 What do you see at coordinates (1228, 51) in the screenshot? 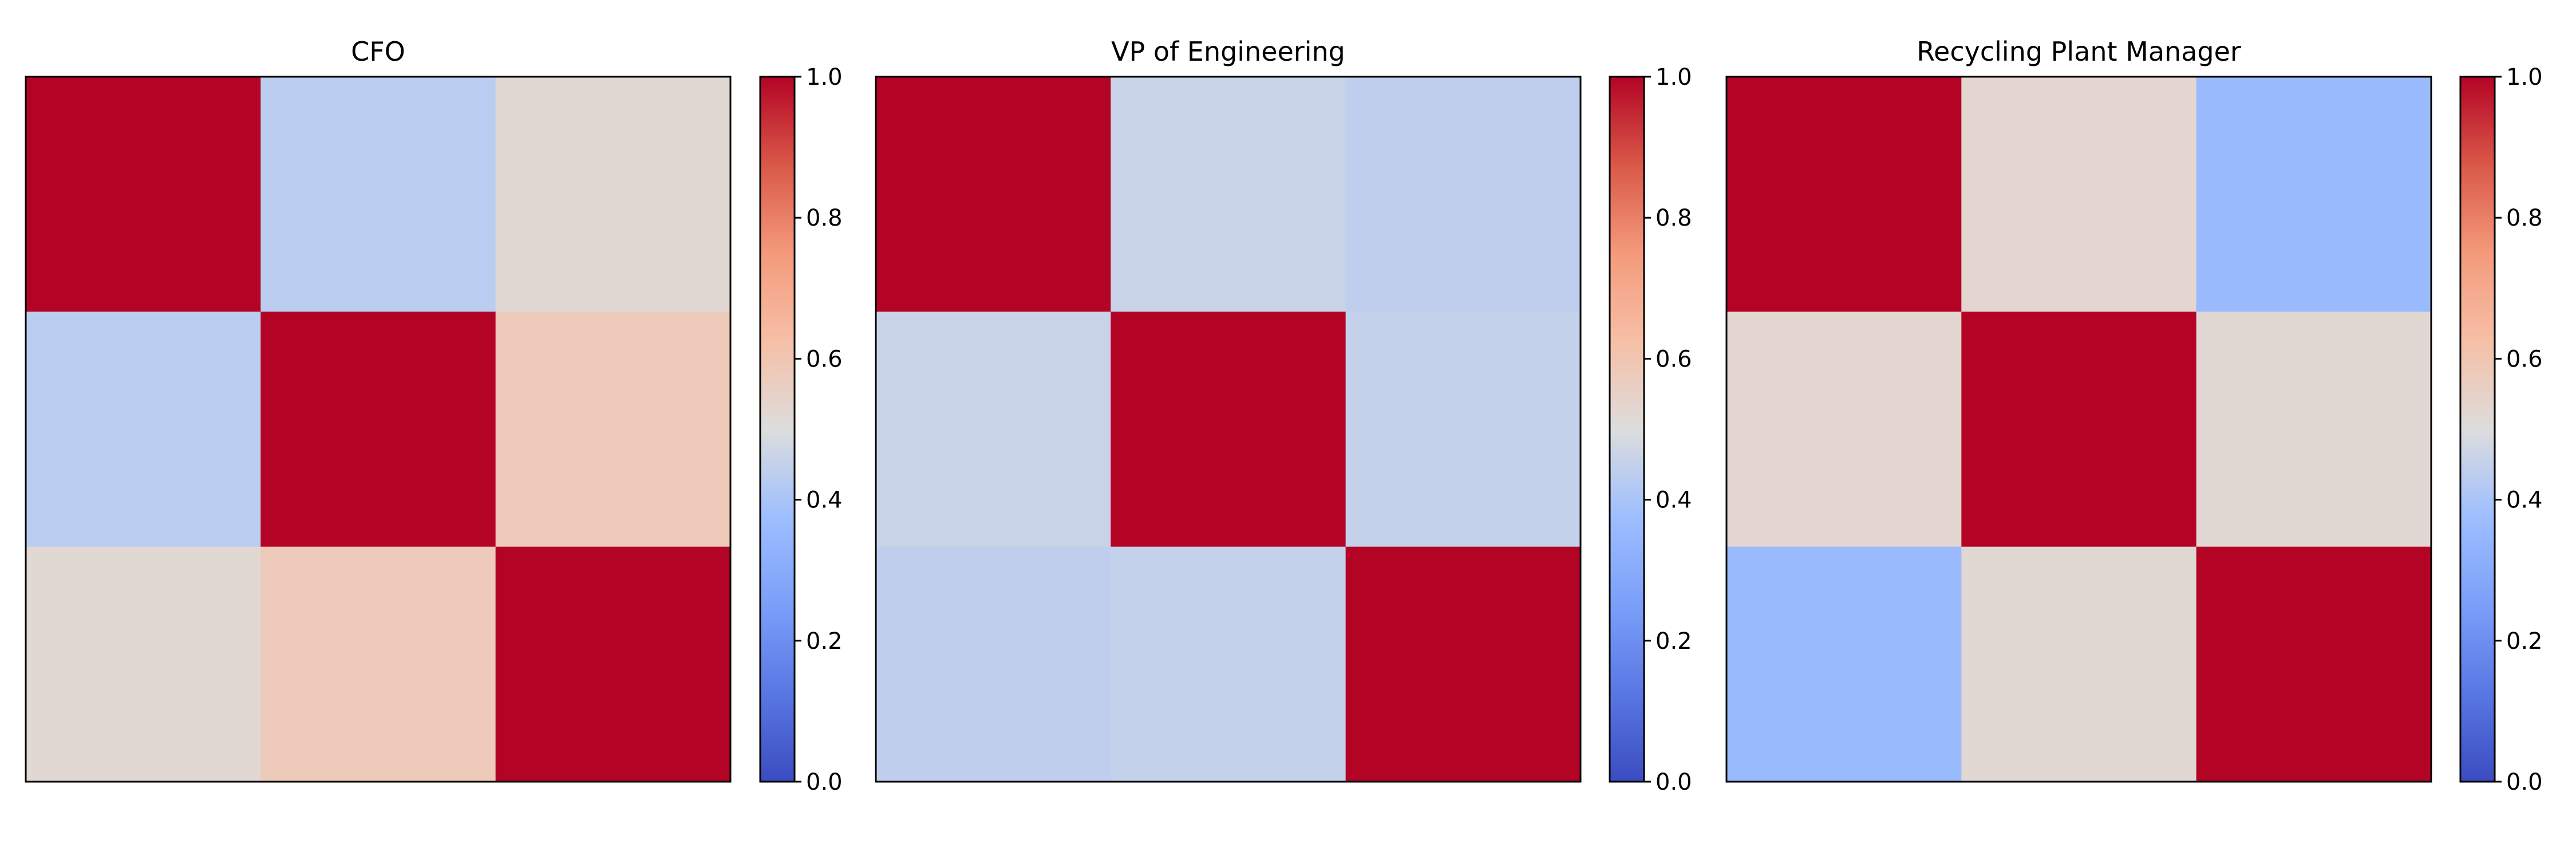
I see `panel-title: VP of Engineering` at bounding box center [1228, 51].